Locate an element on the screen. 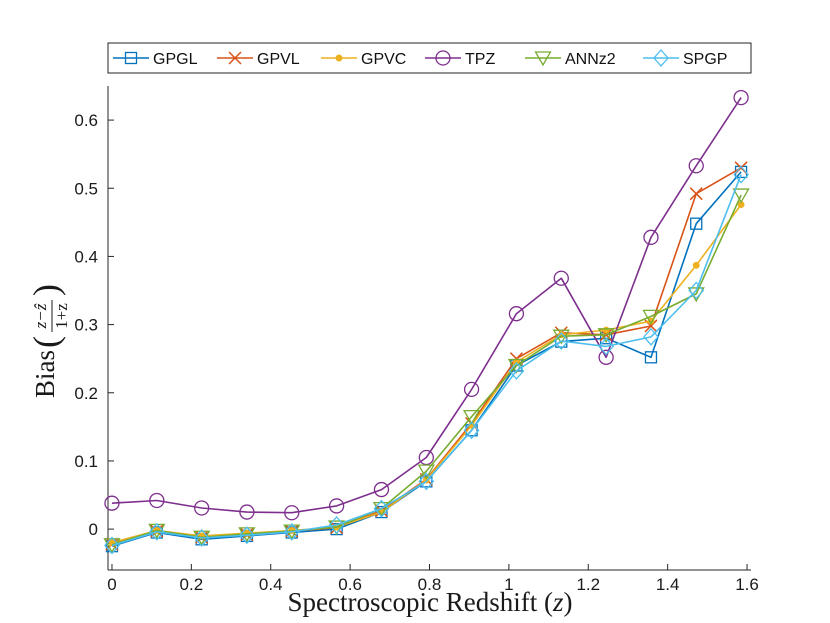 Image resolution: width=830 pixels, height=623 pixels. legend: GPGL GPVL GPVC TPZ ANNz2 SPGP is located at coordinates (429, 58).